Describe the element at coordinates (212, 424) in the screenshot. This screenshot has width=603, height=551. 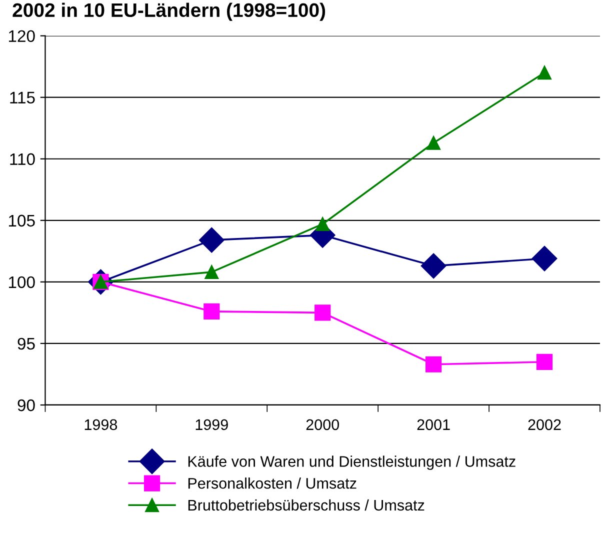
I see `x-tick-label: 1999` at that location.